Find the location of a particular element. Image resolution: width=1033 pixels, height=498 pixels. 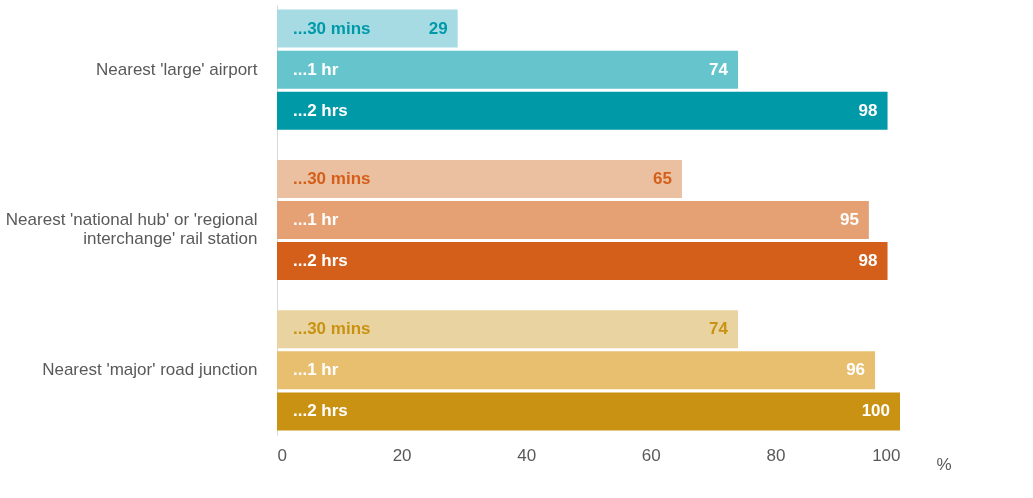

x-tick-label: 60 is located at coordinates (651, 455).